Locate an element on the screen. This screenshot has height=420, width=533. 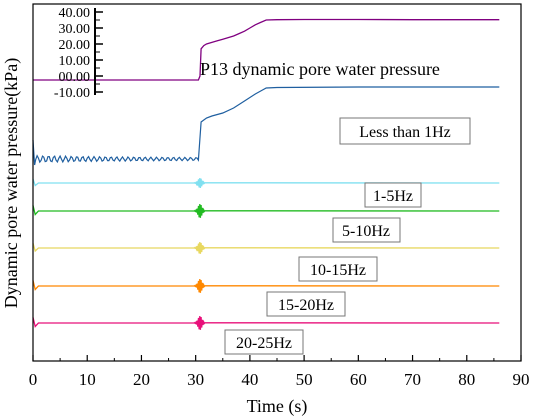
series-main-line is located at coordinates (266, 49).